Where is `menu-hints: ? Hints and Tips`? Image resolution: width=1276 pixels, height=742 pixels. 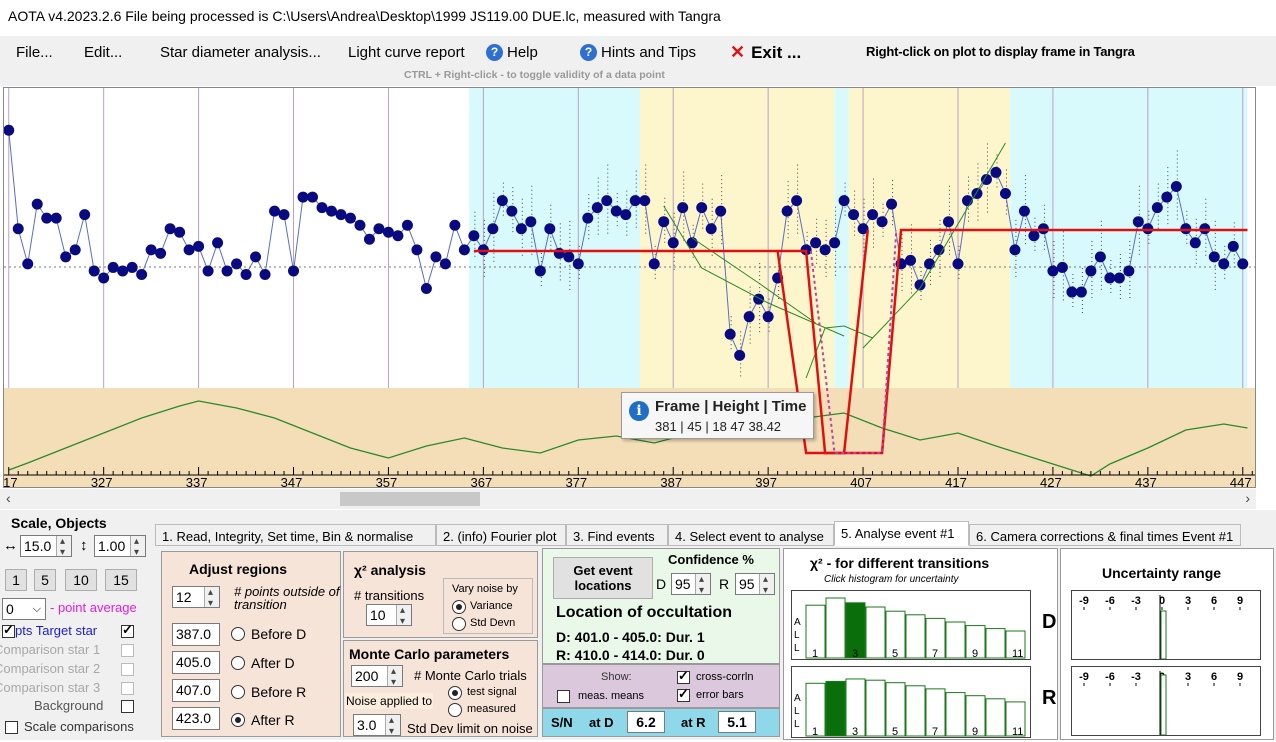 menu-hints: ? Hints and Tips is located at coordinates (638, 52).